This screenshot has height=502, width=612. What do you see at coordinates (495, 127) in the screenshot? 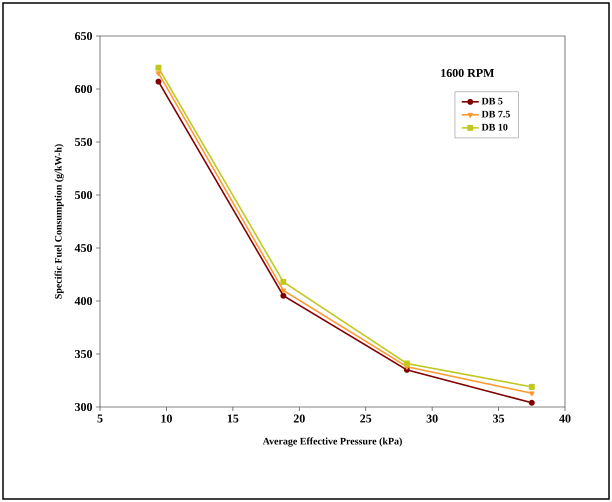
I see `legend-label: DB 10` at bounding box center [495, 127].